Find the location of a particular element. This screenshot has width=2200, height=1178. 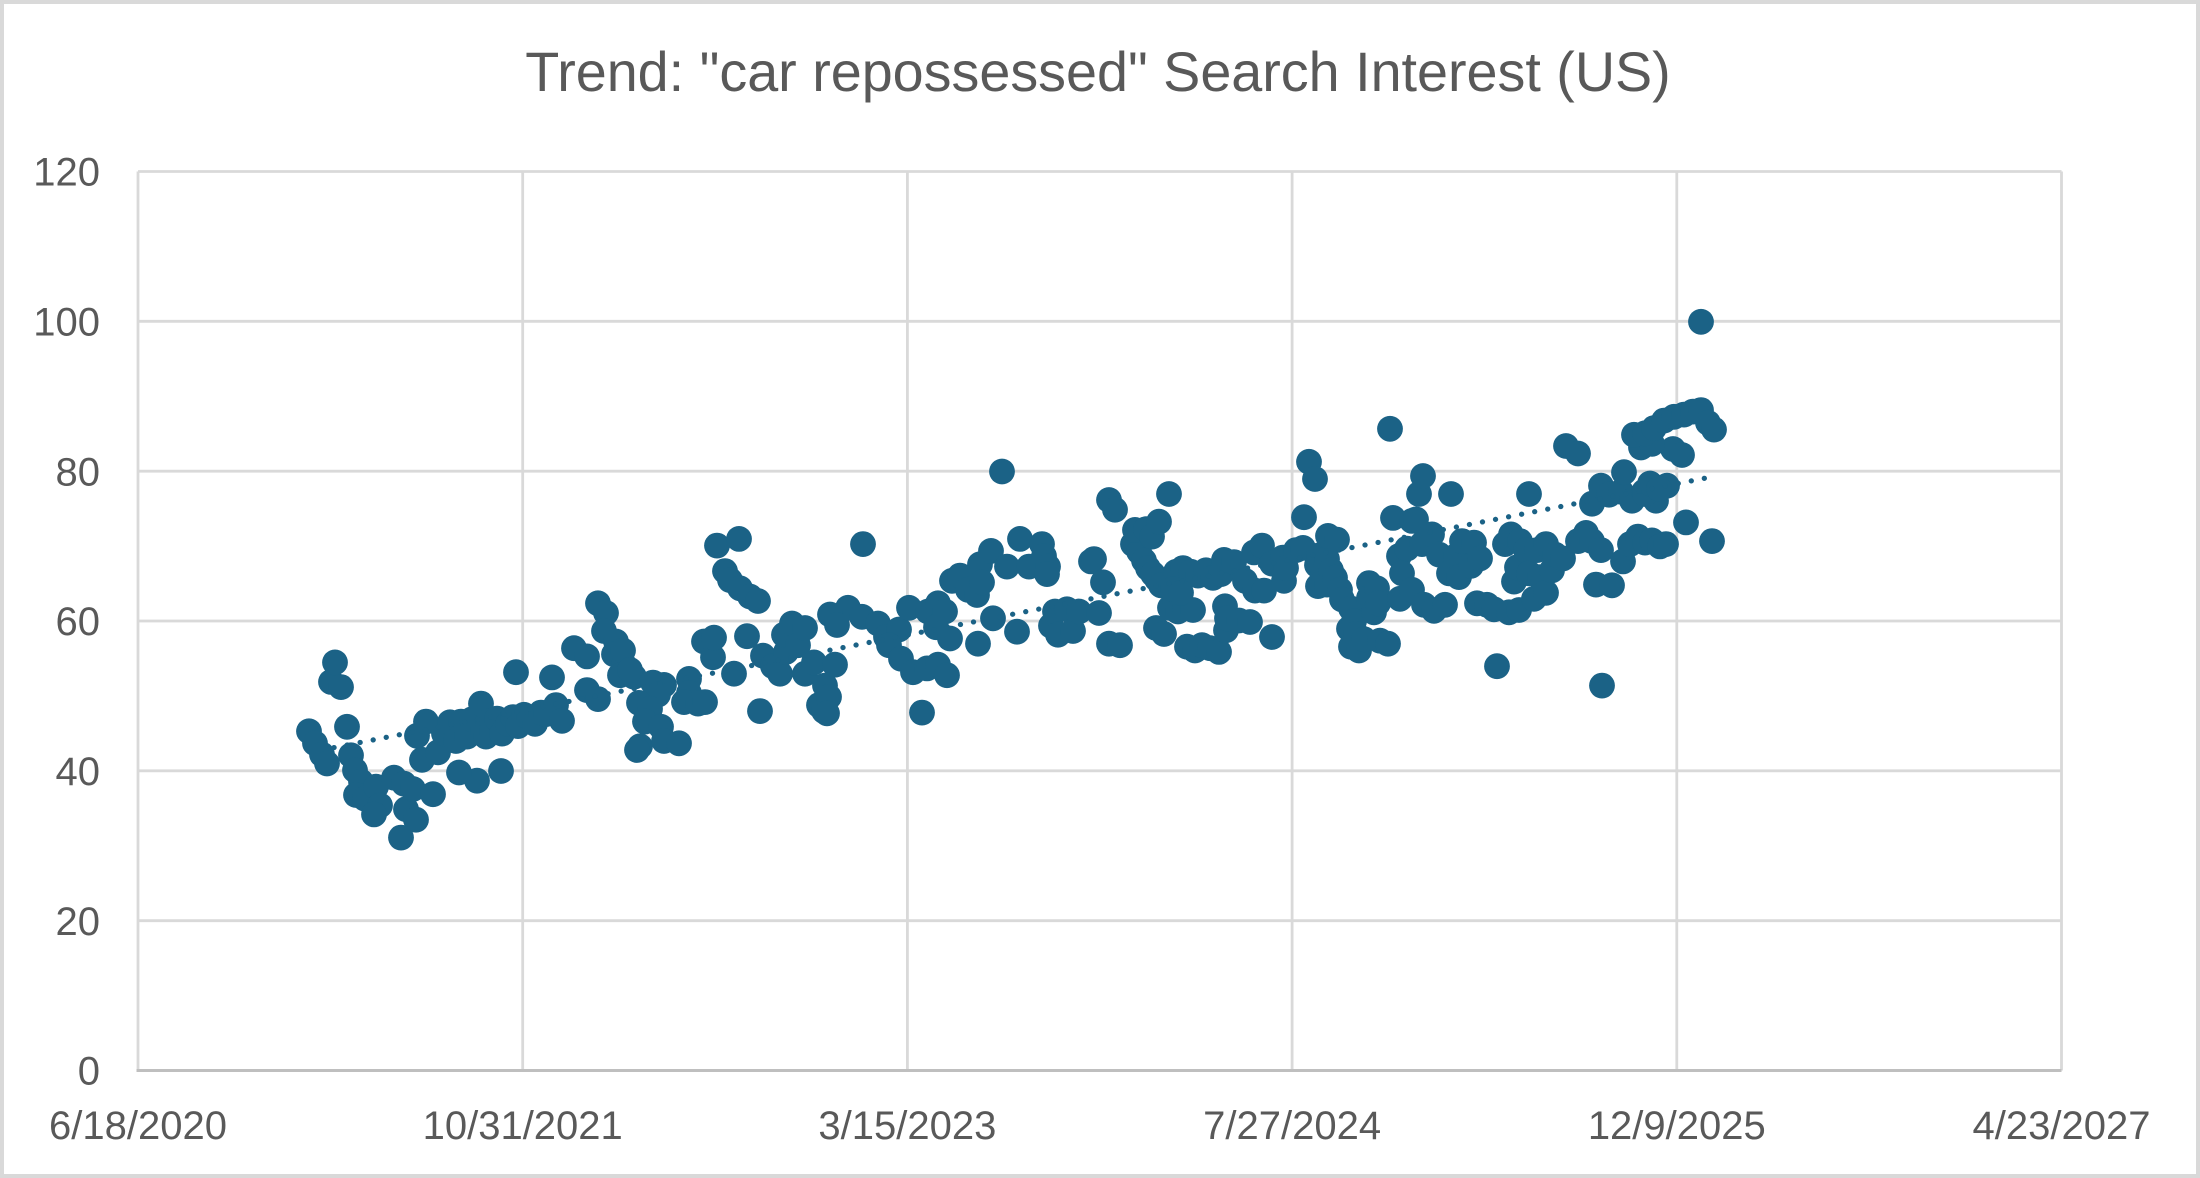

svg-text: 120 is located at coordinates (66, 173).